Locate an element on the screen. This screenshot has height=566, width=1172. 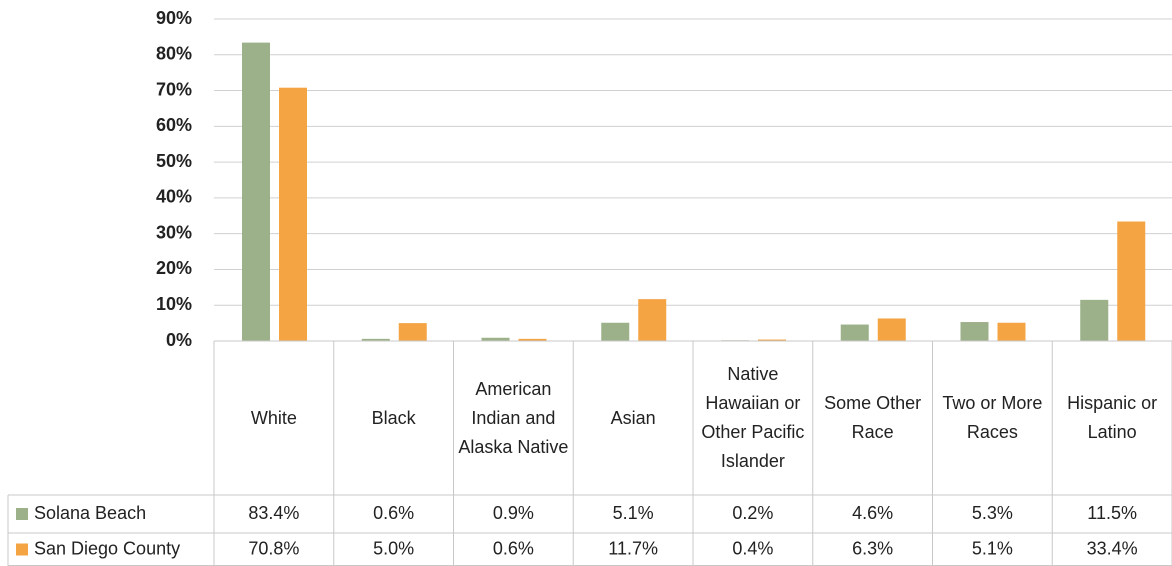
x-tick-label: White is located at coordinates (273, 417).